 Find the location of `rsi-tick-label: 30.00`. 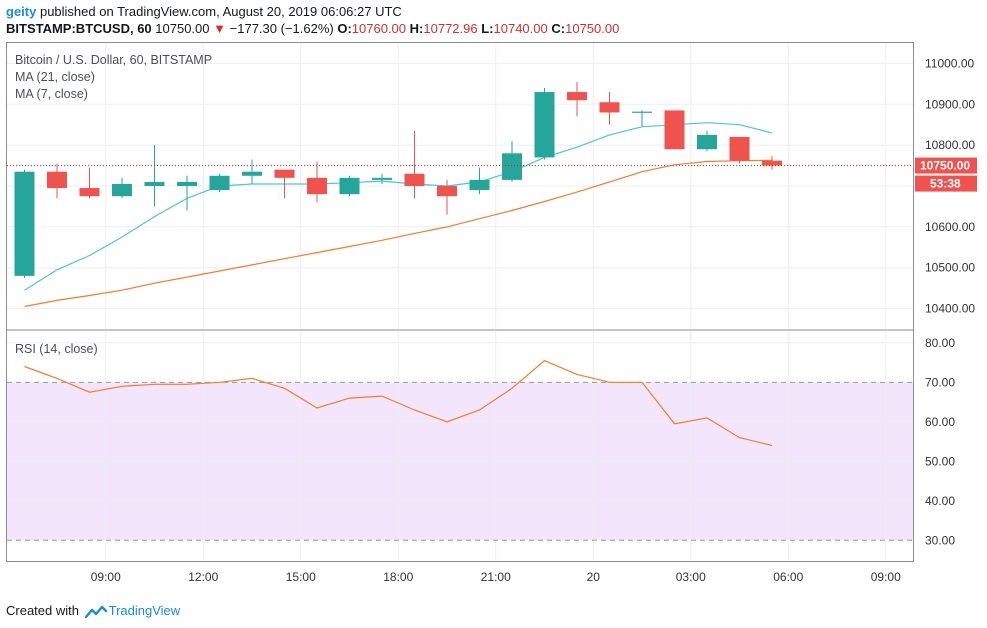

rsi-tick-label: 30.00 is located at coordinates (940, 540).